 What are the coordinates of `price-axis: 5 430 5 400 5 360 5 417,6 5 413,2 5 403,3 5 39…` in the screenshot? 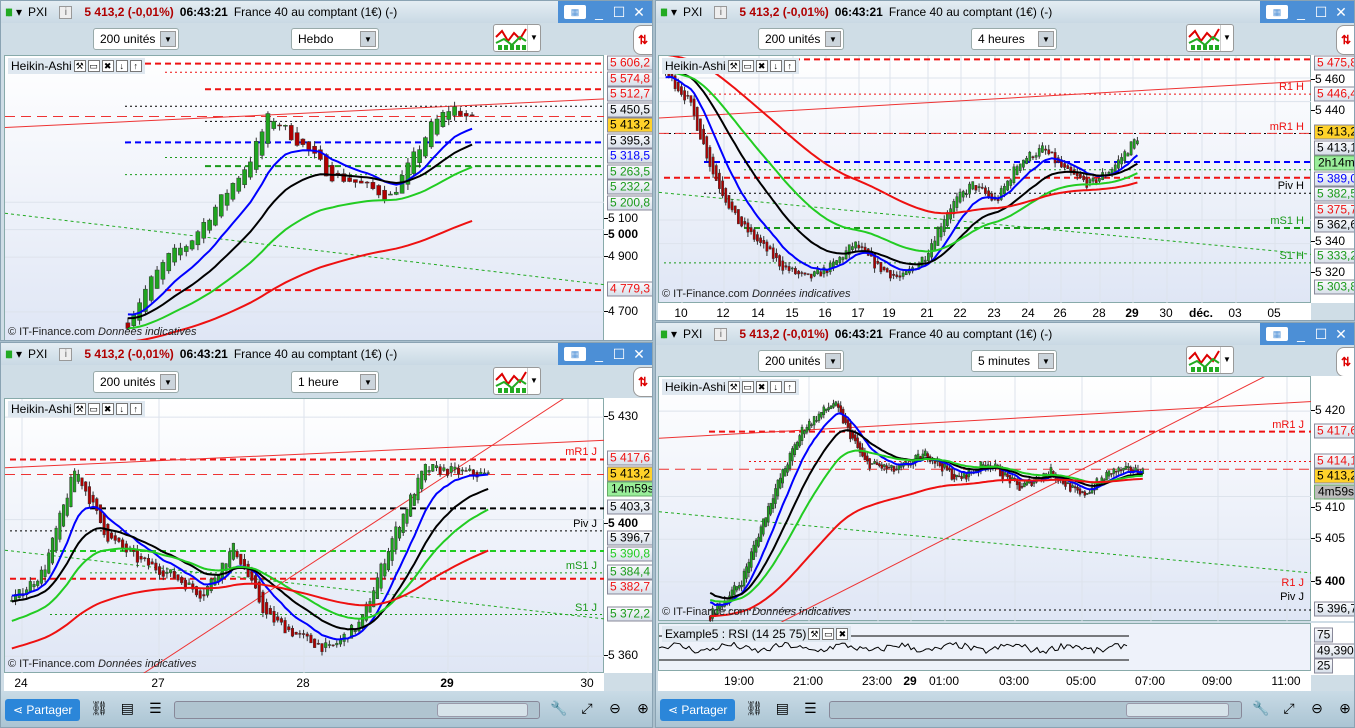 It's located at (627, 535).